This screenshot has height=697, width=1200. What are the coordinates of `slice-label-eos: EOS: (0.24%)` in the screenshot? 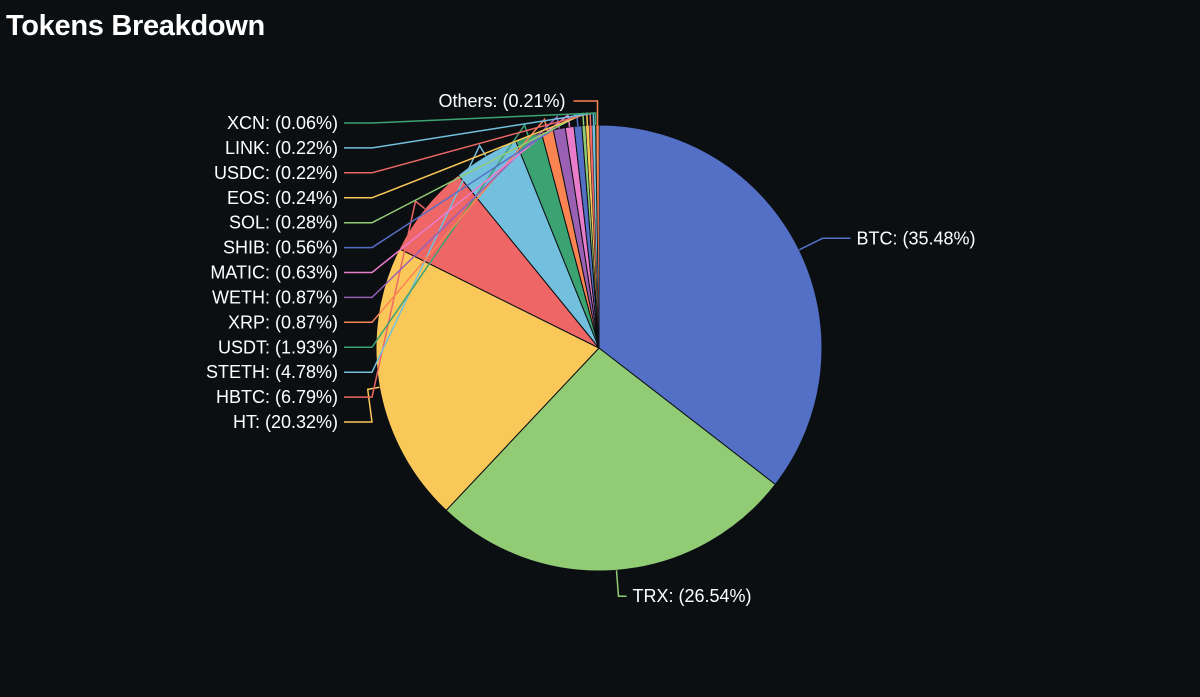 It's located at (282, 198).